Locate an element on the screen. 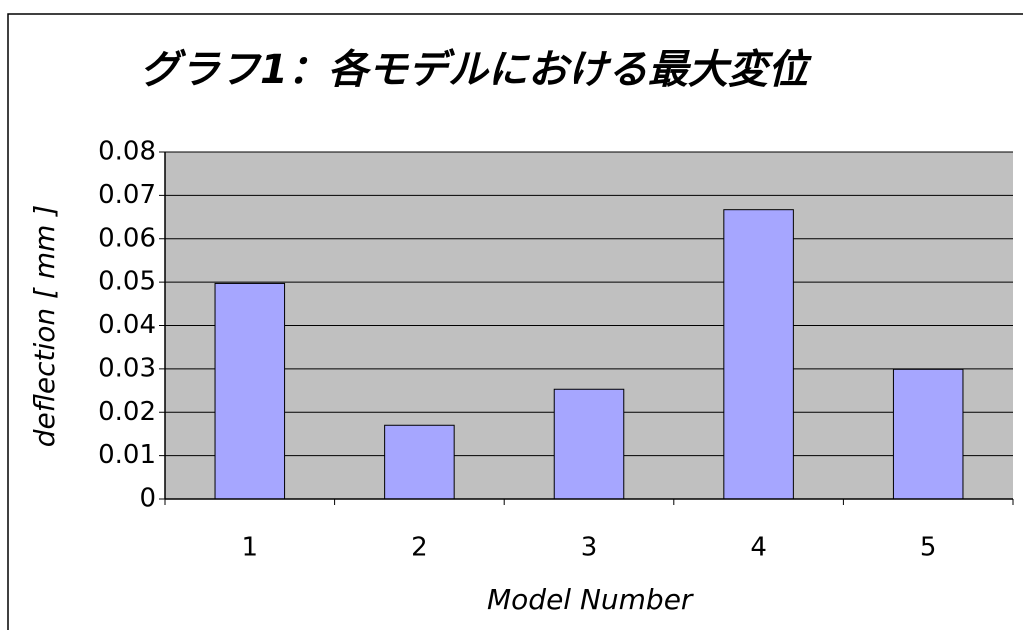 Image resolution: width=1023 pixels, height=630 pixels. x-tick-label: 3 is located at coordinates (589, 548).